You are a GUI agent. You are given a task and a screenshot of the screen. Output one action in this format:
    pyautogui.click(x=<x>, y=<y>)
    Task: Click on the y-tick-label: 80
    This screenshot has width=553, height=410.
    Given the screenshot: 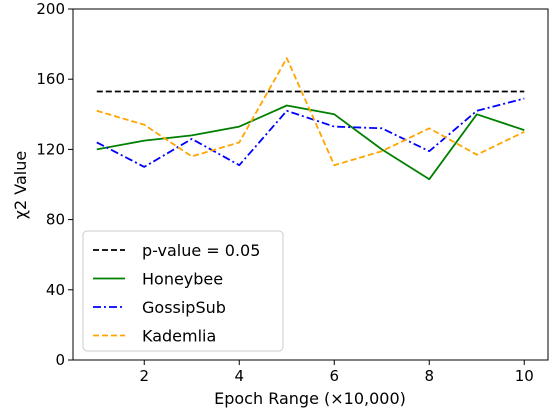 What is the action you would take?
    pyautogui.click(x=55, y=220)
    